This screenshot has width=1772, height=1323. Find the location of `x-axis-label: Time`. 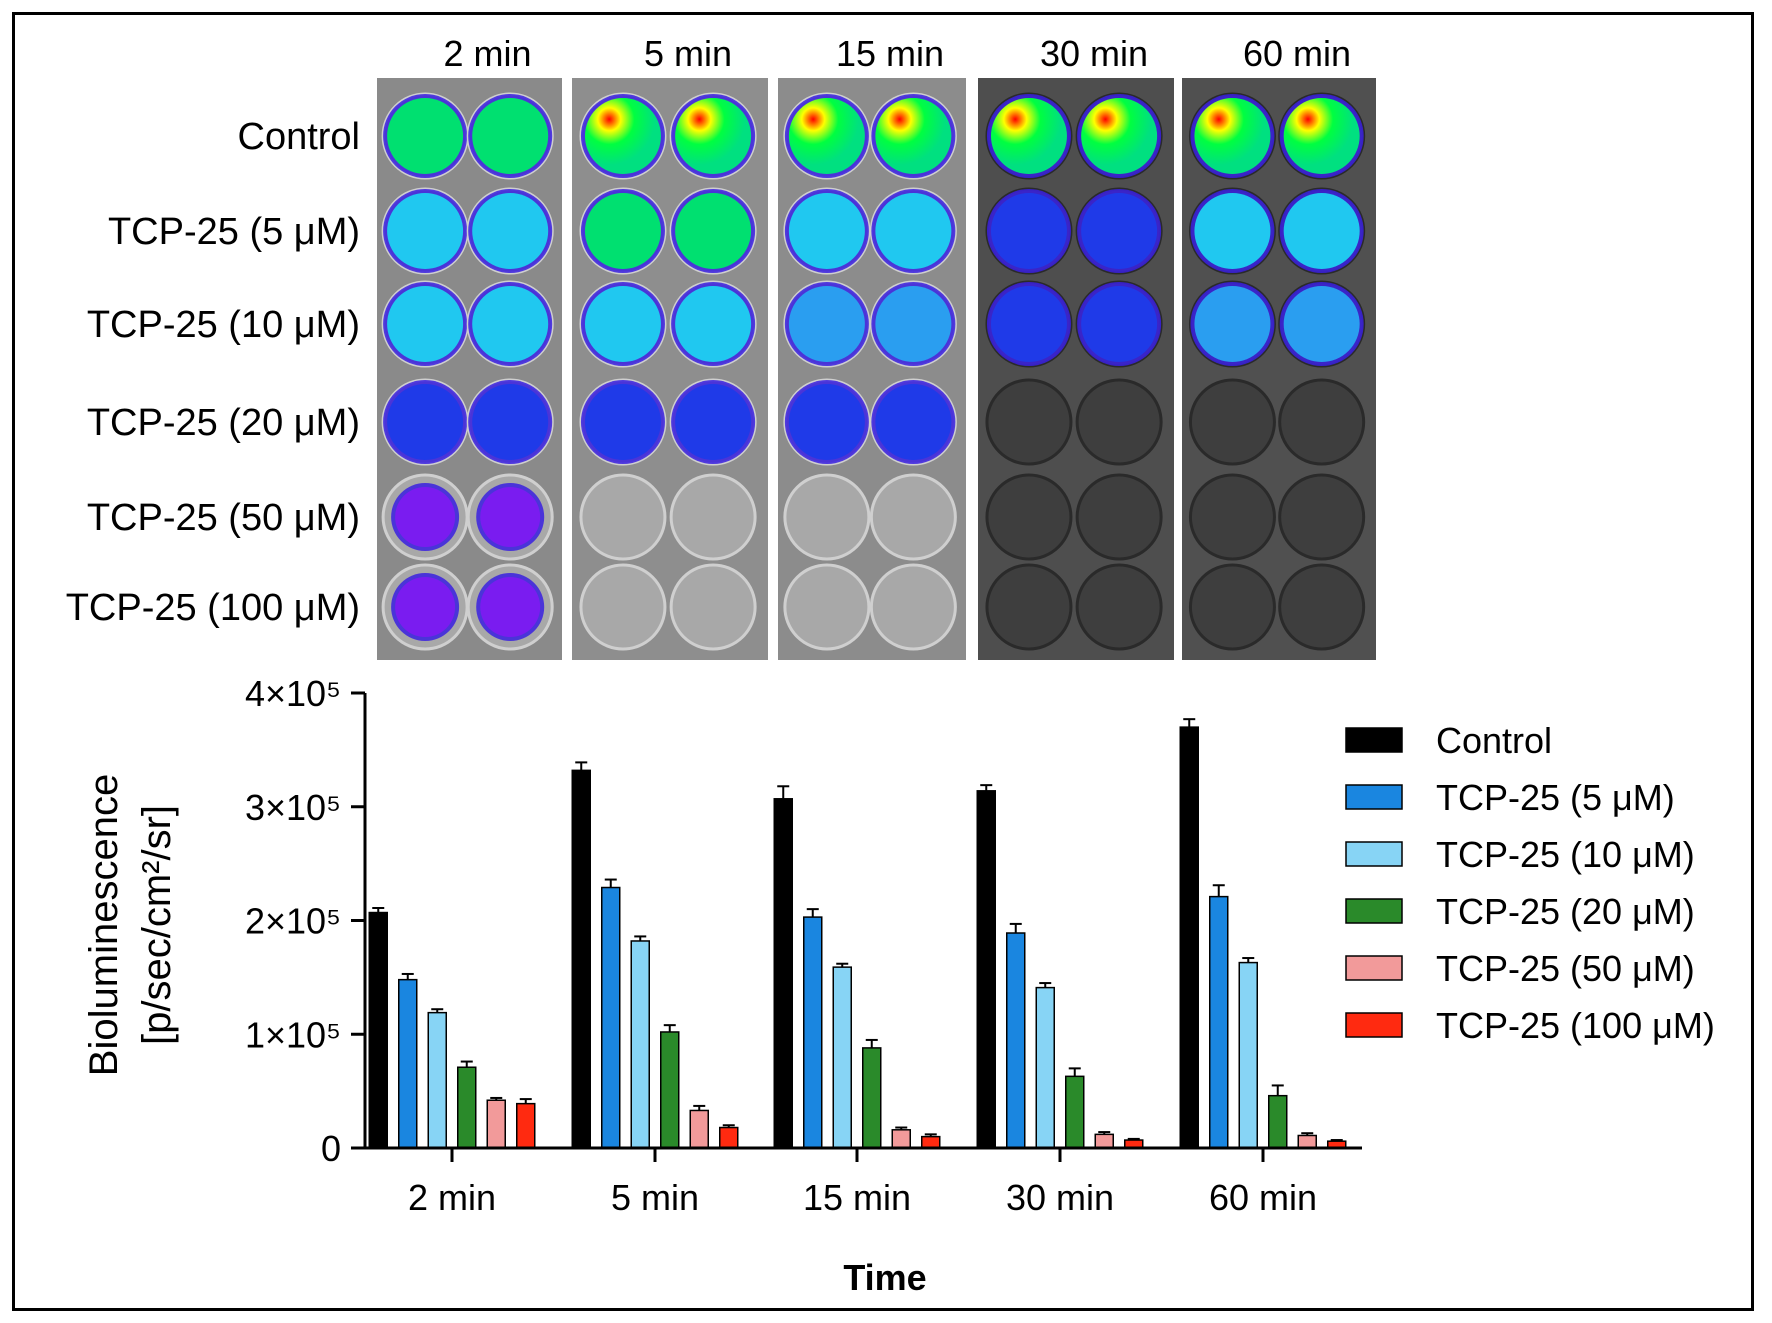

x-axis-label: Time is located at coordinates (884, 1277).